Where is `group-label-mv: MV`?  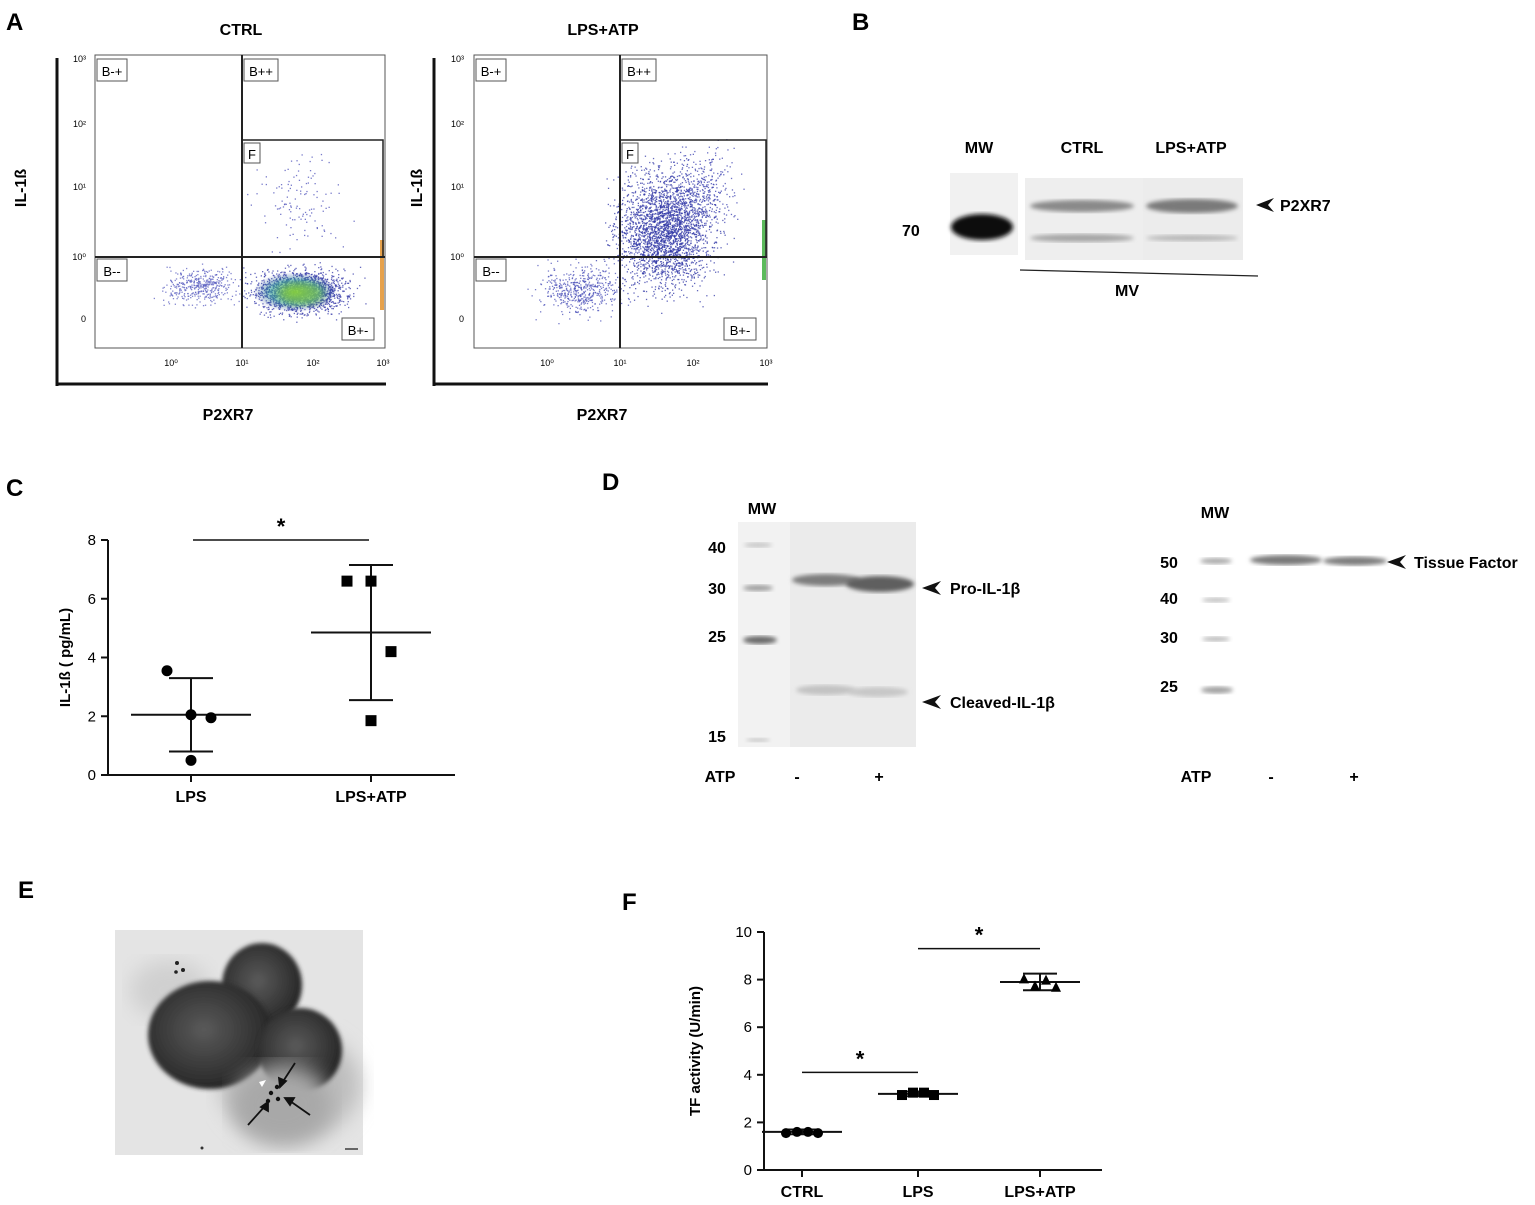 group-label-mv: MV is located at coordinates (1127, 291).